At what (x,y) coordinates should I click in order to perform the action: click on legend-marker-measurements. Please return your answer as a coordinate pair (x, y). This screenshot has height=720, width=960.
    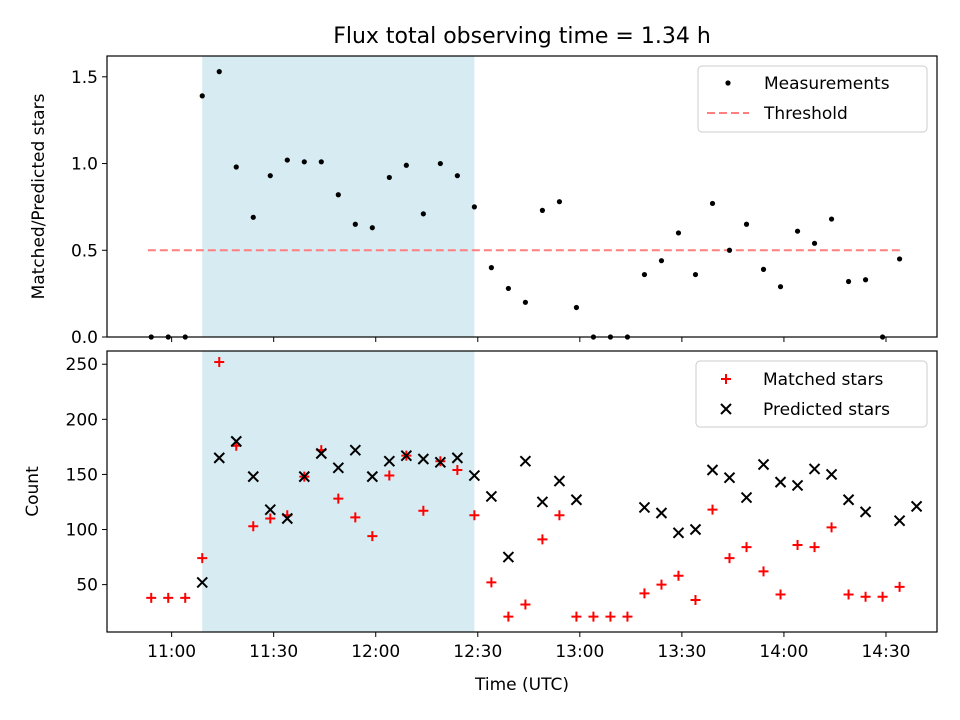
    Looking at the image, I should click on (728, 83).